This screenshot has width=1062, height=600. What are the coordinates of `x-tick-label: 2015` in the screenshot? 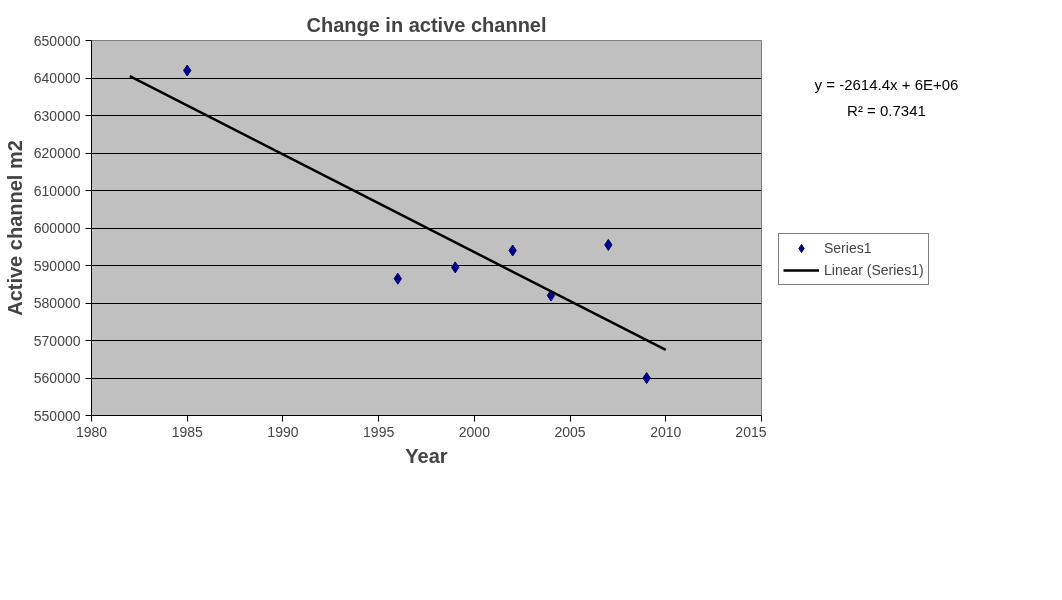 It's located at (751, 431).